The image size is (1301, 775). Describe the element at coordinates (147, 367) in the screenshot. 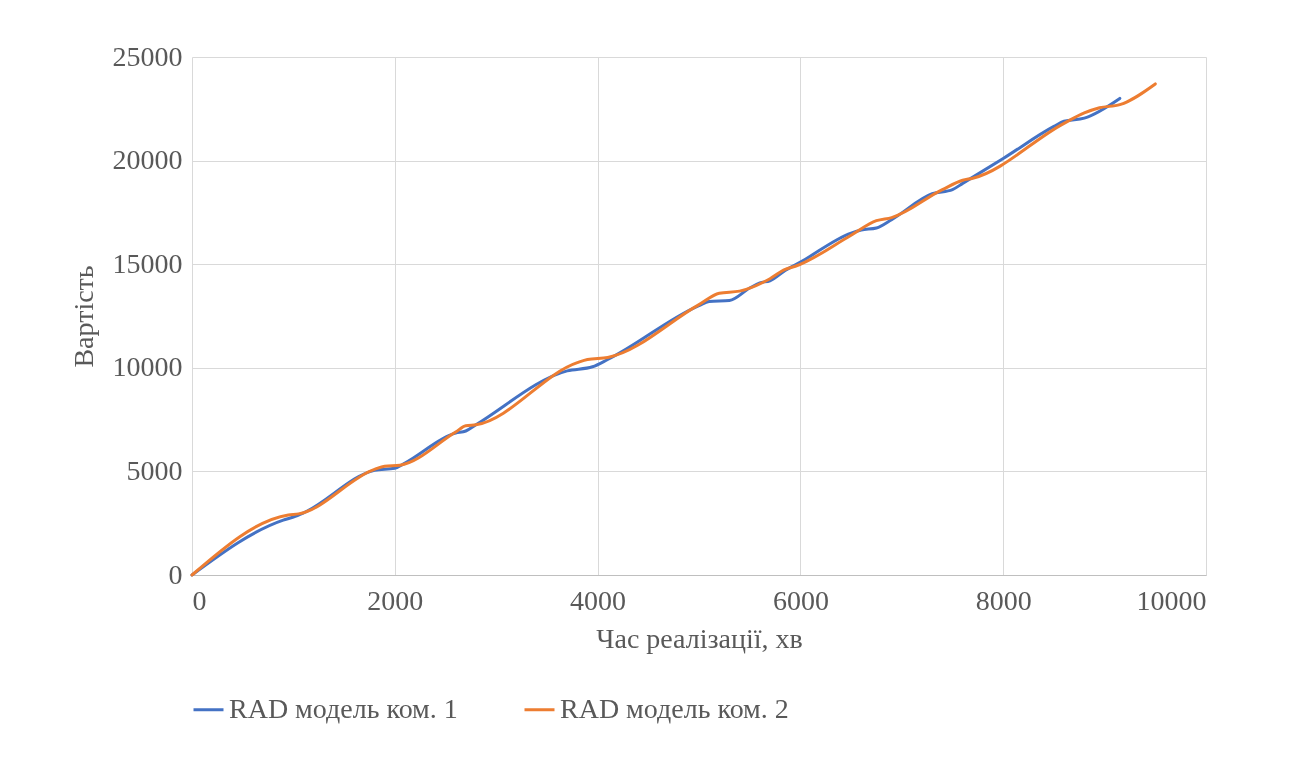

I see `y-tick-label: 10000` at that location.